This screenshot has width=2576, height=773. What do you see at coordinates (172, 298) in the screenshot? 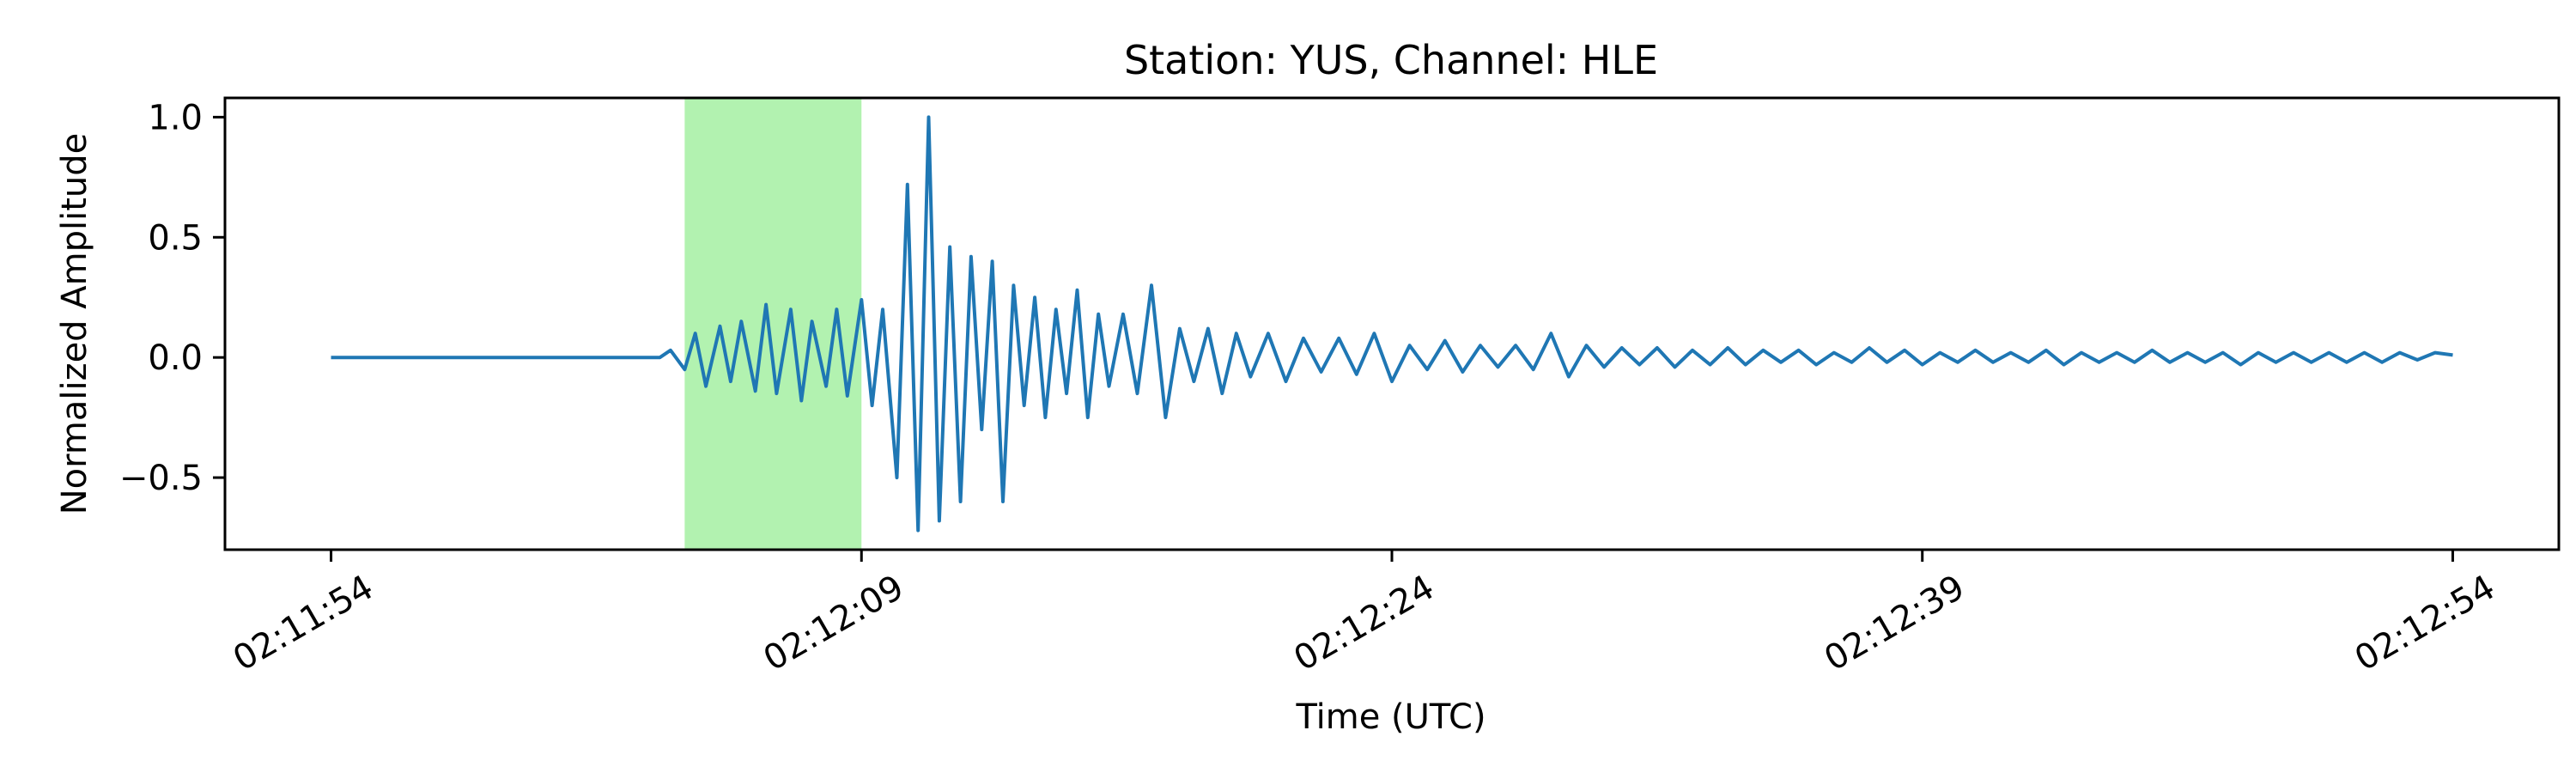
I see `y-axis: 1.0 0.5 0.0 −0.5` at bounding box center [172, 298].